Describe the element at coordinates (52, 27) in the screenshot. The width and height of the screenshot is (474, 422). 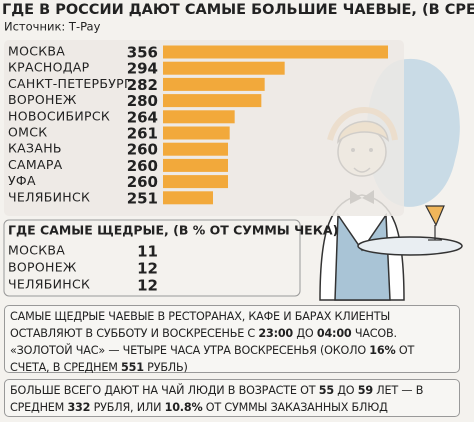
I see `source: Источник: Т-Pay` at that location.